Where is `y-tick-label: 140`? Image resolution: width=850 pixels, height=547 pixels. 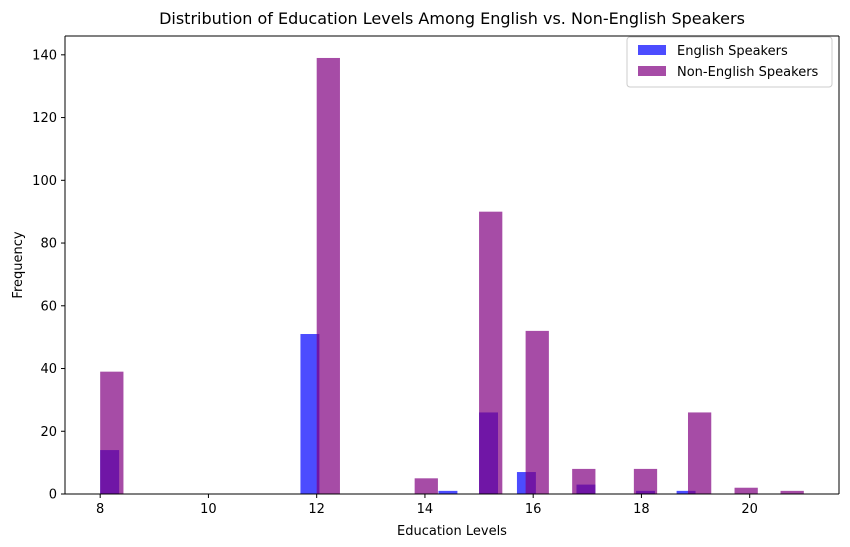 y-tick-label: 140 is located at coordinates (44, 55).